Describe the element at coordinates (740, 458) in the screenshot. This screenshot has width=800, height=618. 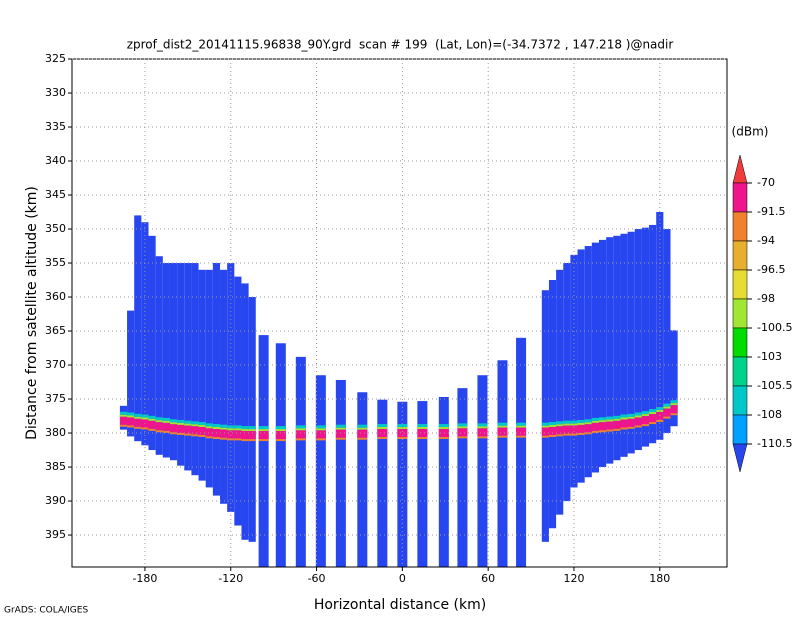
I see `colorbar-cap` at that location.